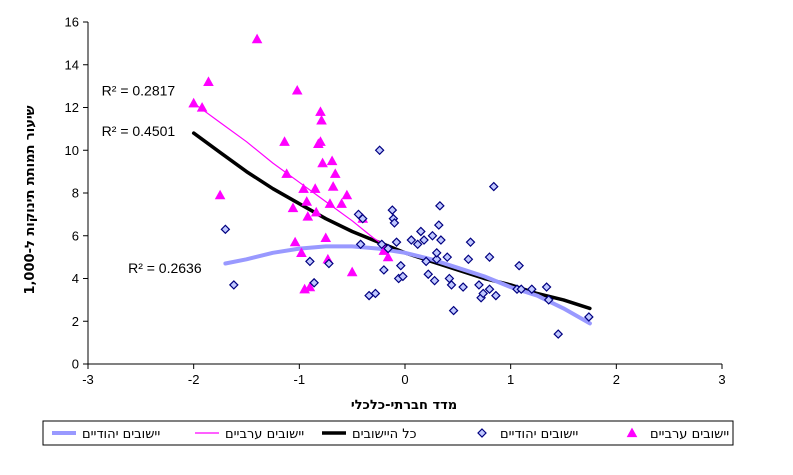  Describe the element at coordinates (139, 131) in the screenshot. I see `r-squared-label: R² = 0.4501` at that location.